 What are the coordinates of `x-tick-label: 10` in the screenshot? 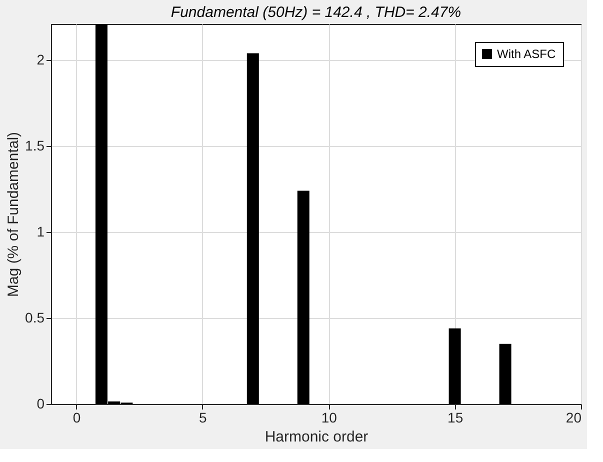 It's located at (329, 418).